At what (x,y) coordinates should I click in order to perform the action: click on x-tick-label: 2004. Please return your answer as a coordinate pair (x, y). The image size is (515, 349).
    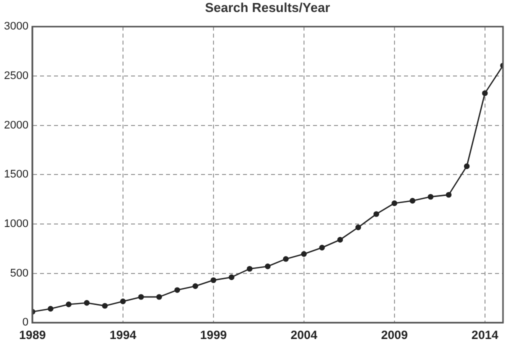
    Looking at the image, I should click on (304, 335).